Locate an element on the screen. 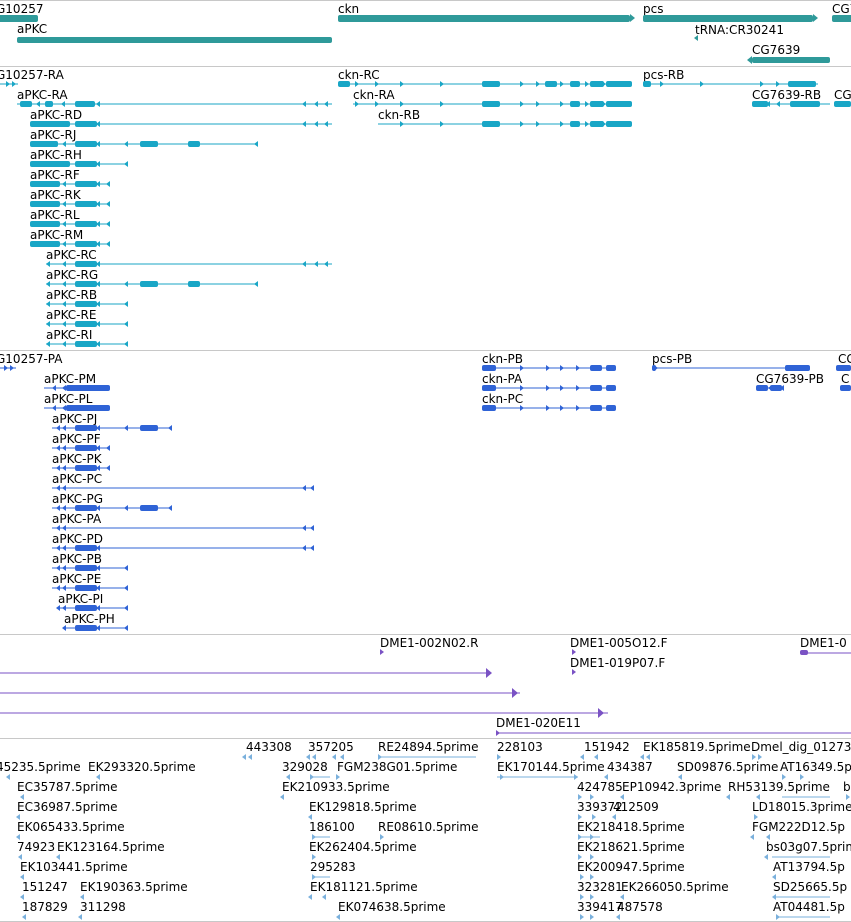  protein-label: CG7639-PB is located at coordinates (790, 379).